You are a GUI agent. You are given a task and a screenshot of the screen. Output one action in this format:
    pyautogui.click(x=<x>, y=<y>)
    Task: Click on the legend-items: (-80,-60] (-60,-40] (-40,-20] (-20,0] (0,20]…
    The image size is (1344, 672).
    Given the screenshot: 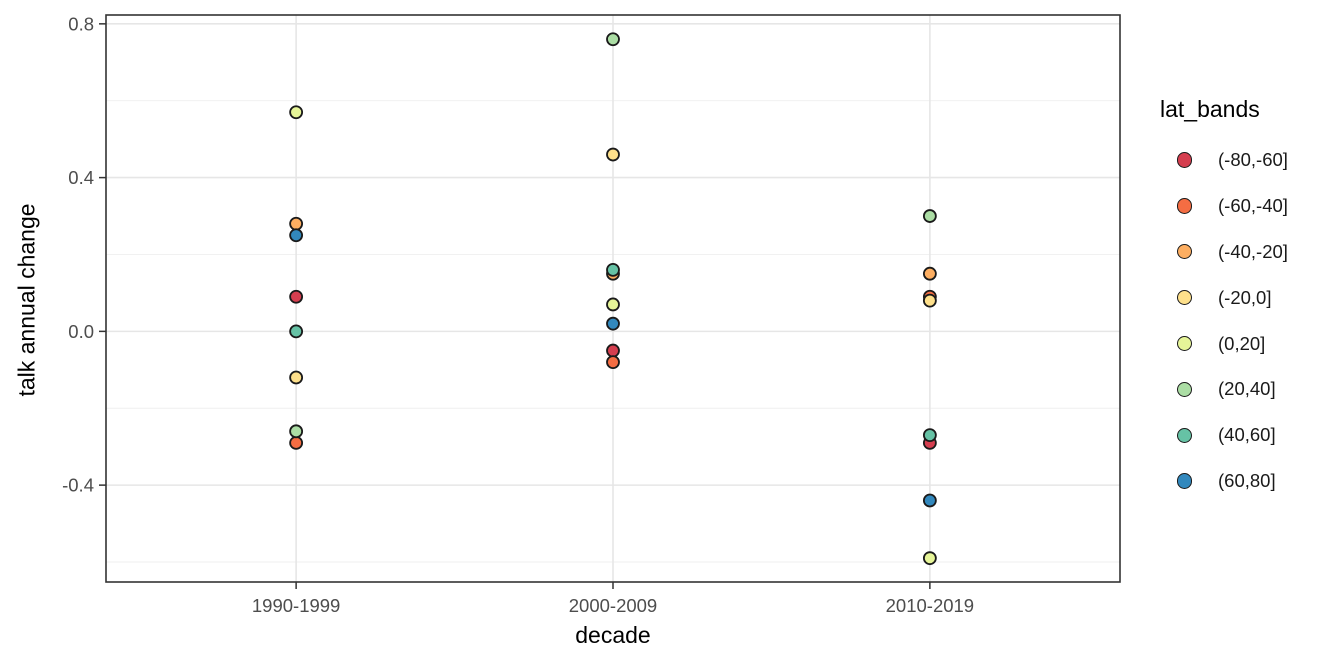 What is the action you would take?
    pyautogui.click(x=1224, y=320)
    